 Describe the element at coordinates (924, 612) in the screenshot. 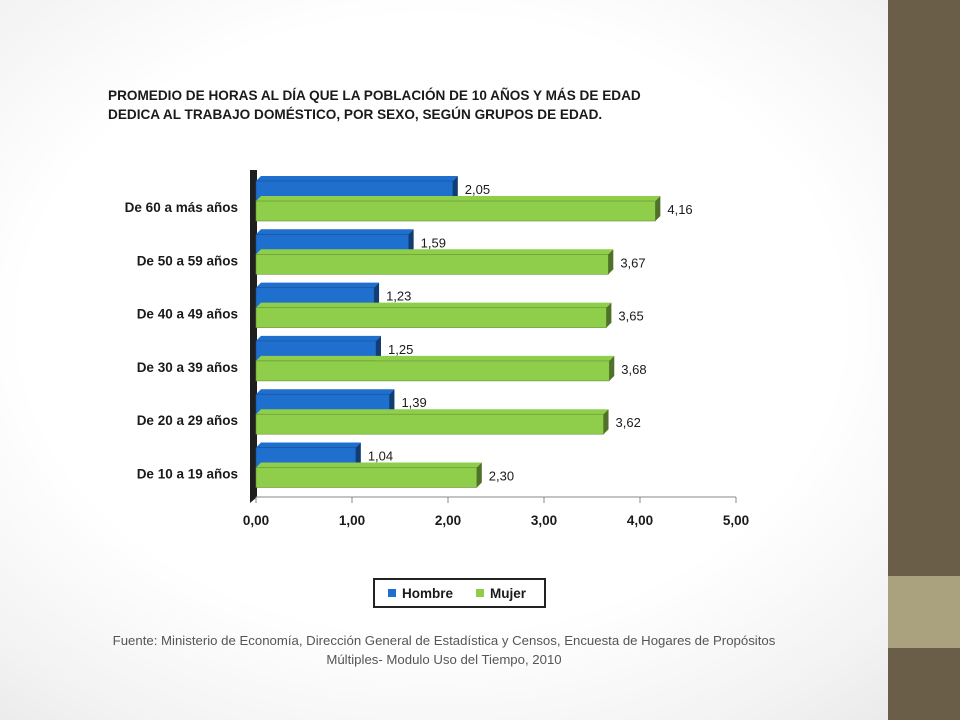

I see `decorative-side-accent` at that location.